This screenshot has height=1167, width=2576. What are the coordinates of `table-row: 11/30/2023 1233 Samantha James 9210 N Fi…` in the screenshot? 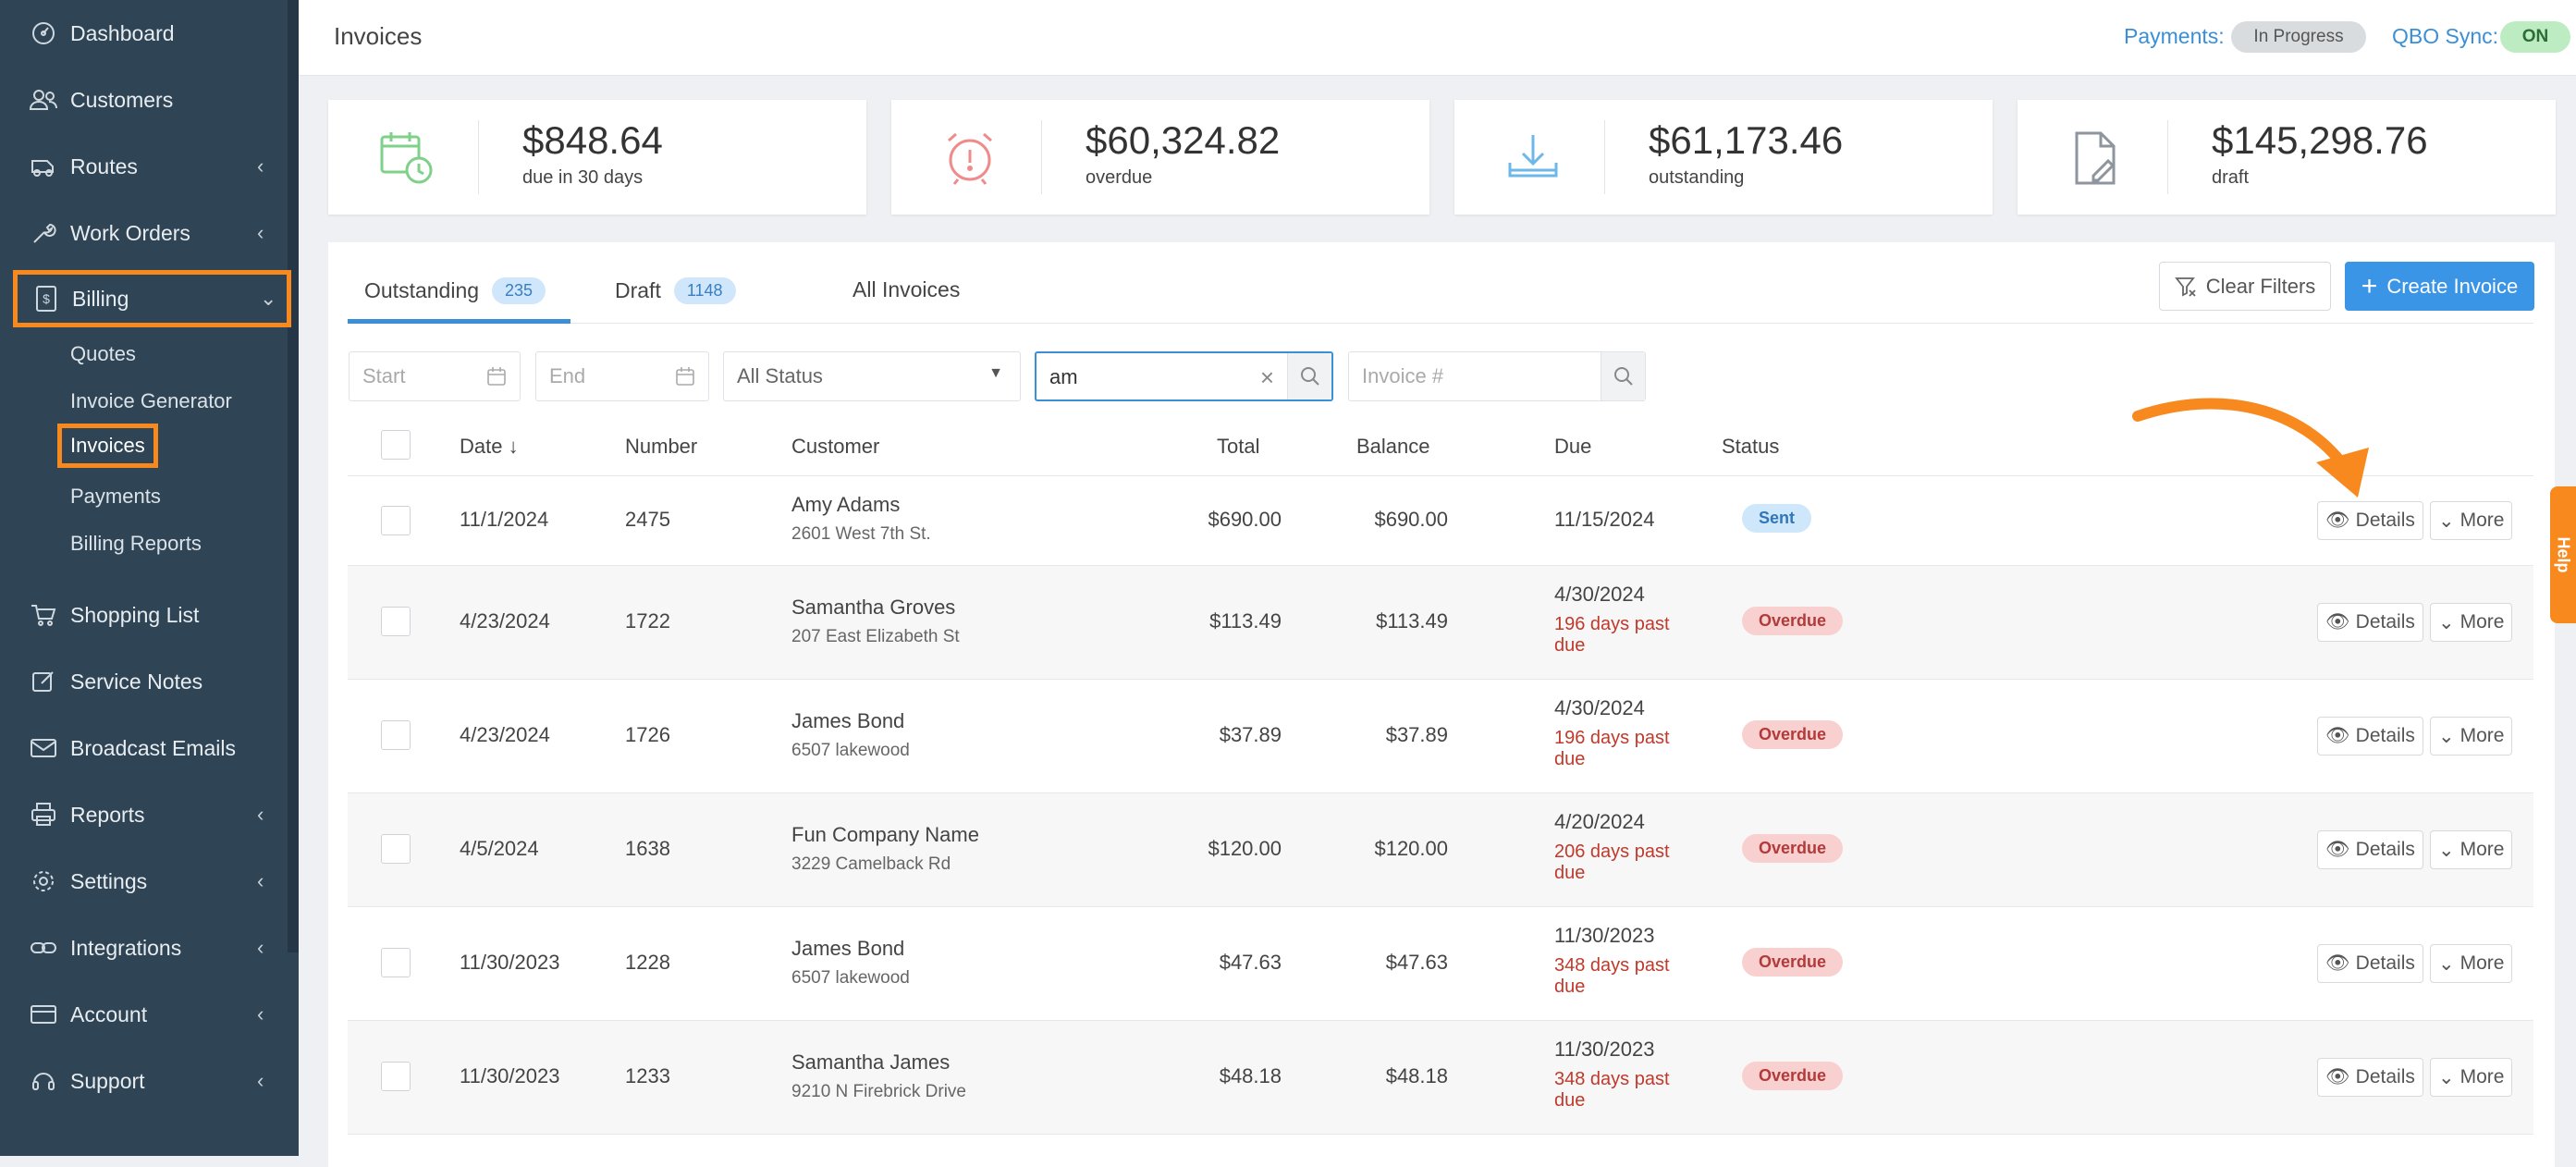 It's located at (1440, 1078).